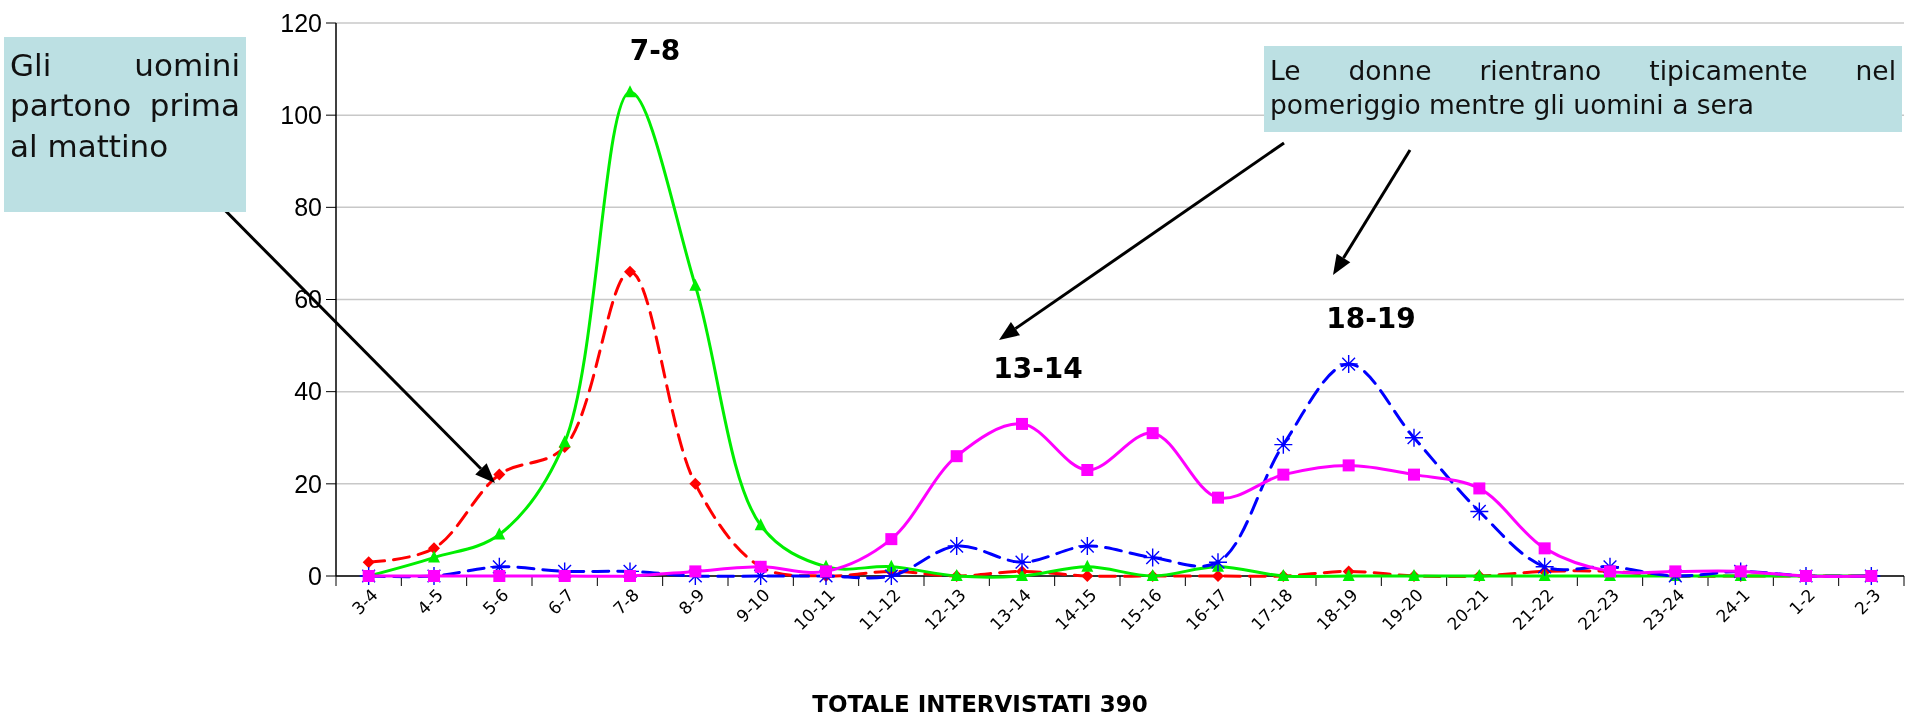  Describe the element at coordinates (1867, 601) in the screenshot. I see `x-tick-label: 2-3` at that location.